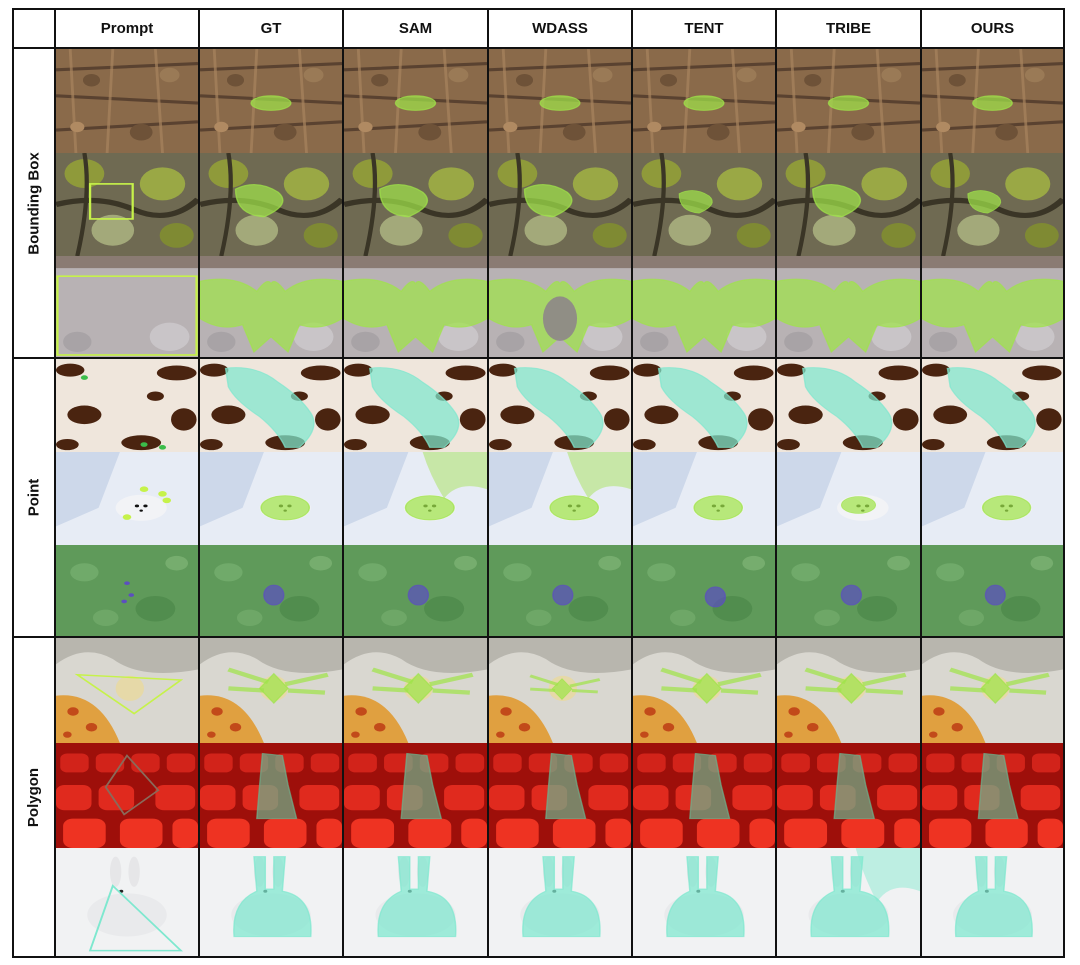  I want to click on column-header-tribe: TRIBE, so click(848, 28).